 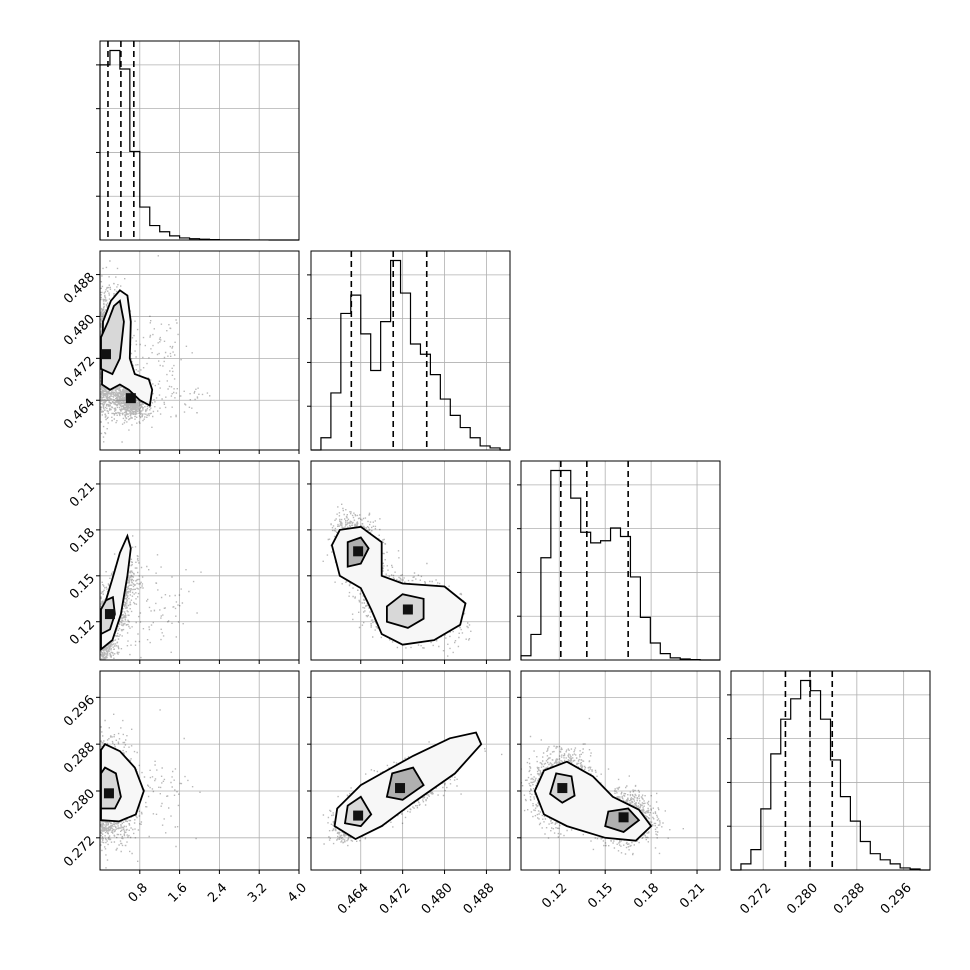 I want to click on pair-panel-p2-p4, so click(x=409, y=772).